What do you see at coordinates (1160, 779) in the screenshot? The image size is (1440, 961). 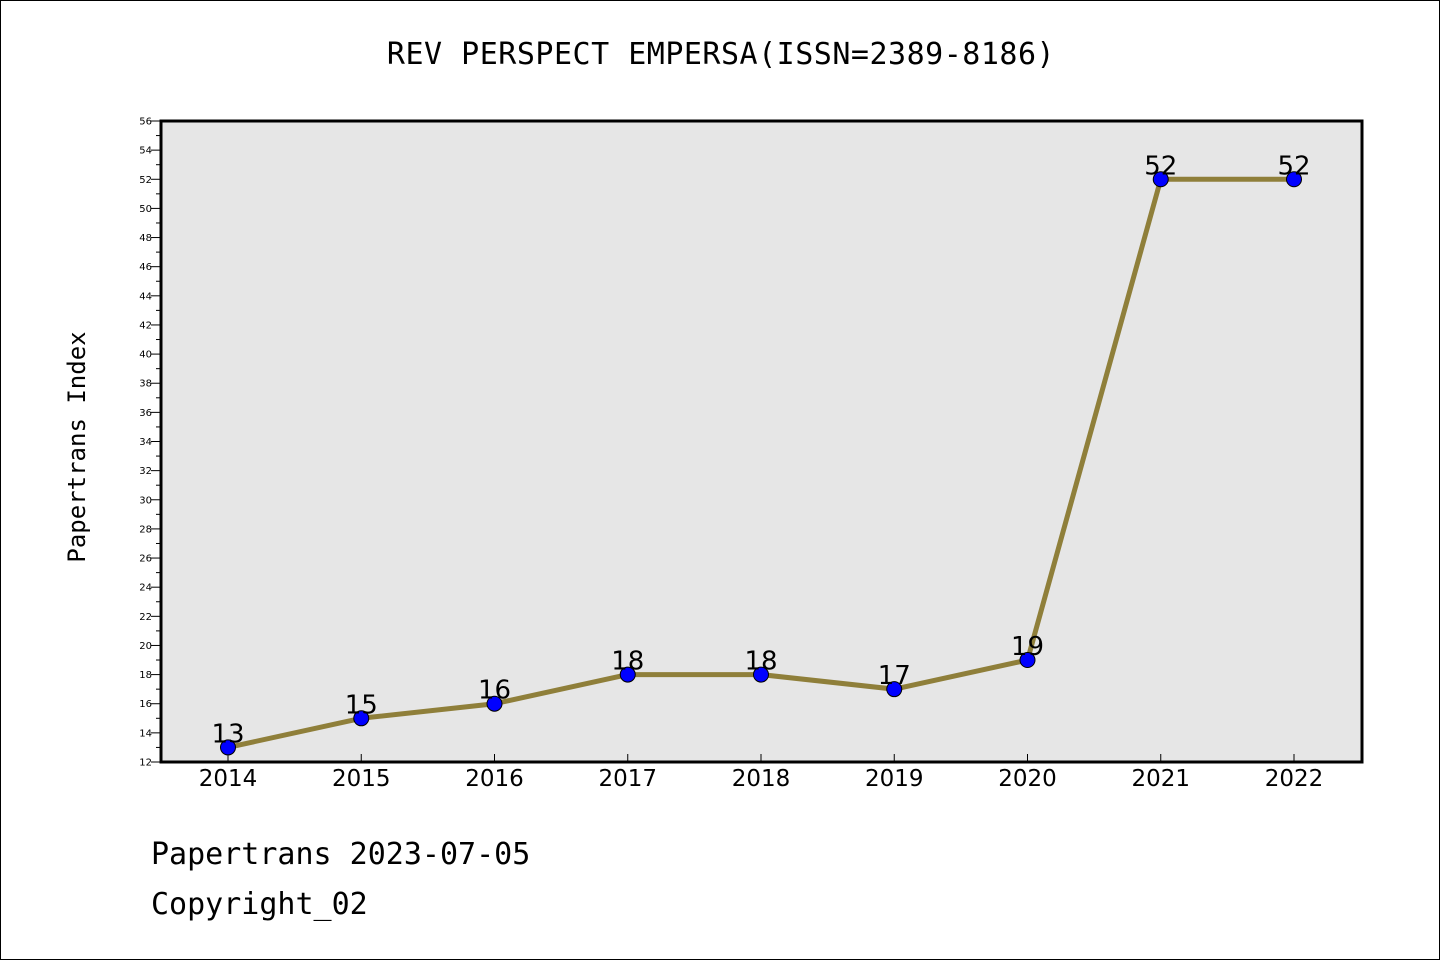 I see `x-tick-label: 2021` at bounding box center [1160, 779].